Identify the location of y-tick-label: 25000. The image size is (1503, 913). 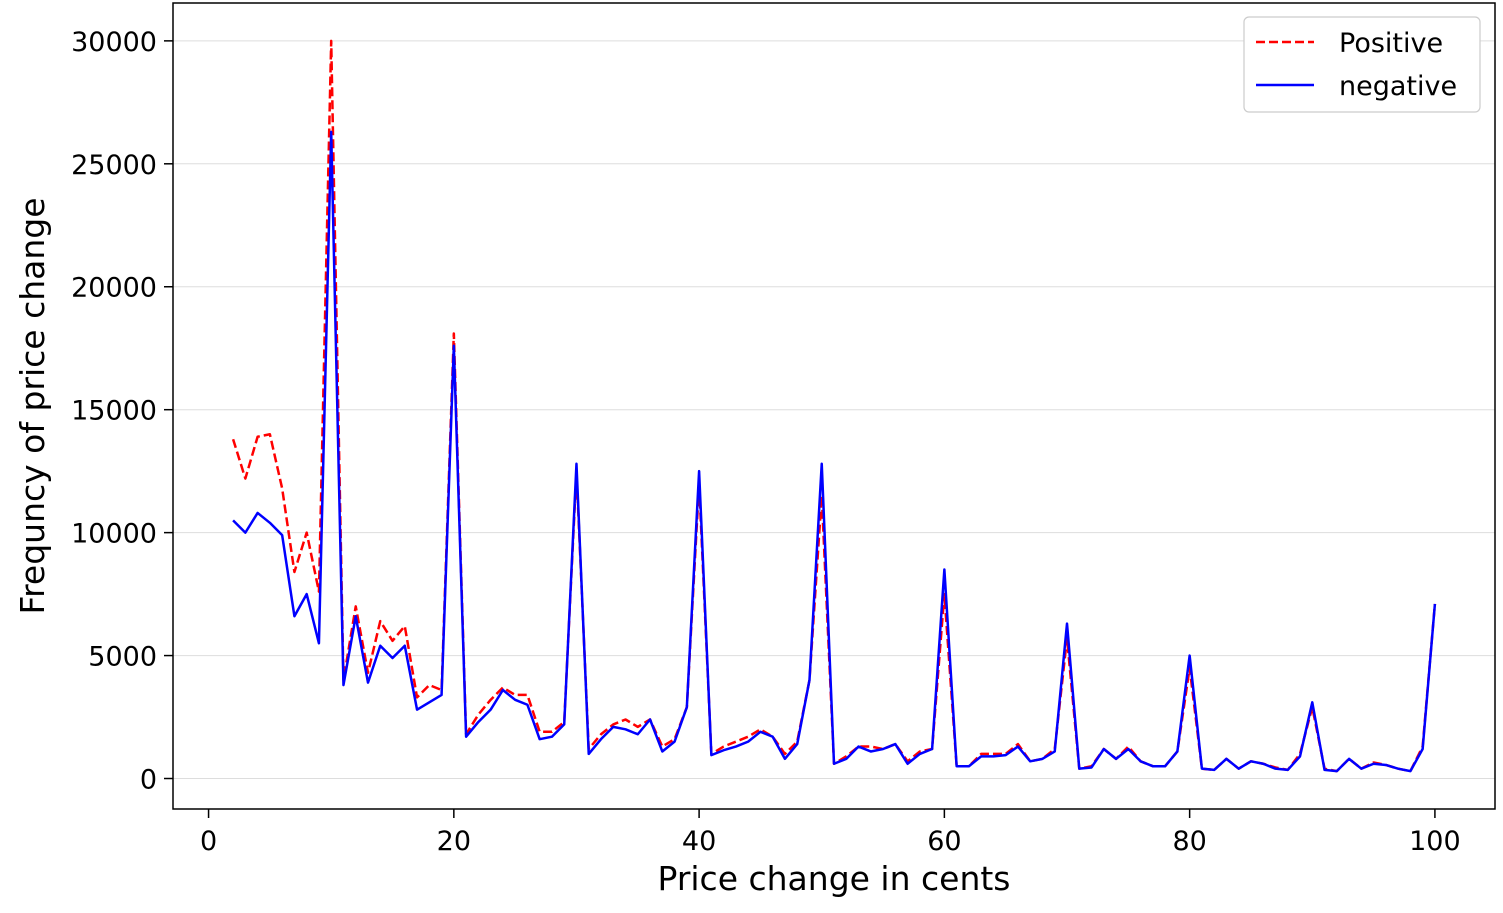
(114, 165).